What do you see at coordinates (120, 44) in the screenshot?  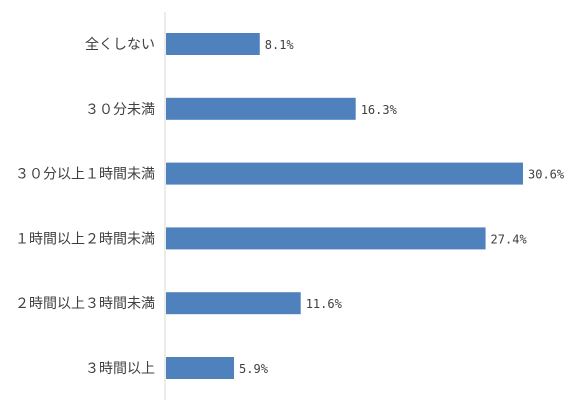 I see `category-label-0: 全くしない` at bounding box center [120, 44].